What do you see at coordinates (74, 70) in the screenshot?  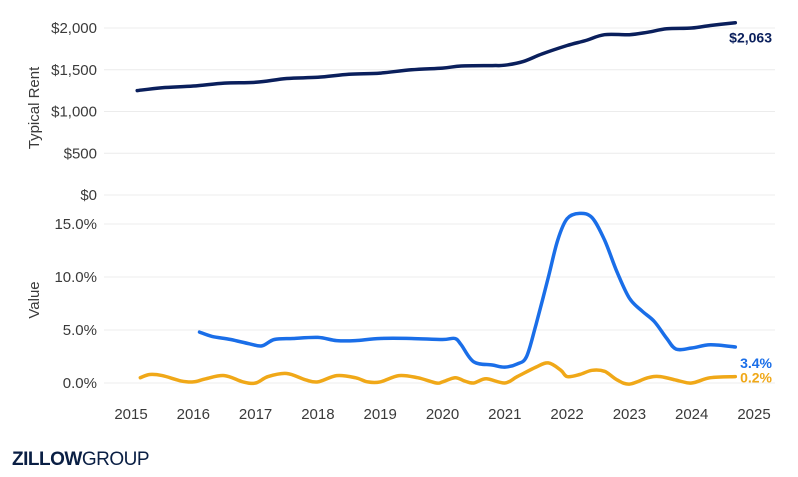 I see `top-panel-y-tick-label: $1,500` at bounding box center [74, 70].